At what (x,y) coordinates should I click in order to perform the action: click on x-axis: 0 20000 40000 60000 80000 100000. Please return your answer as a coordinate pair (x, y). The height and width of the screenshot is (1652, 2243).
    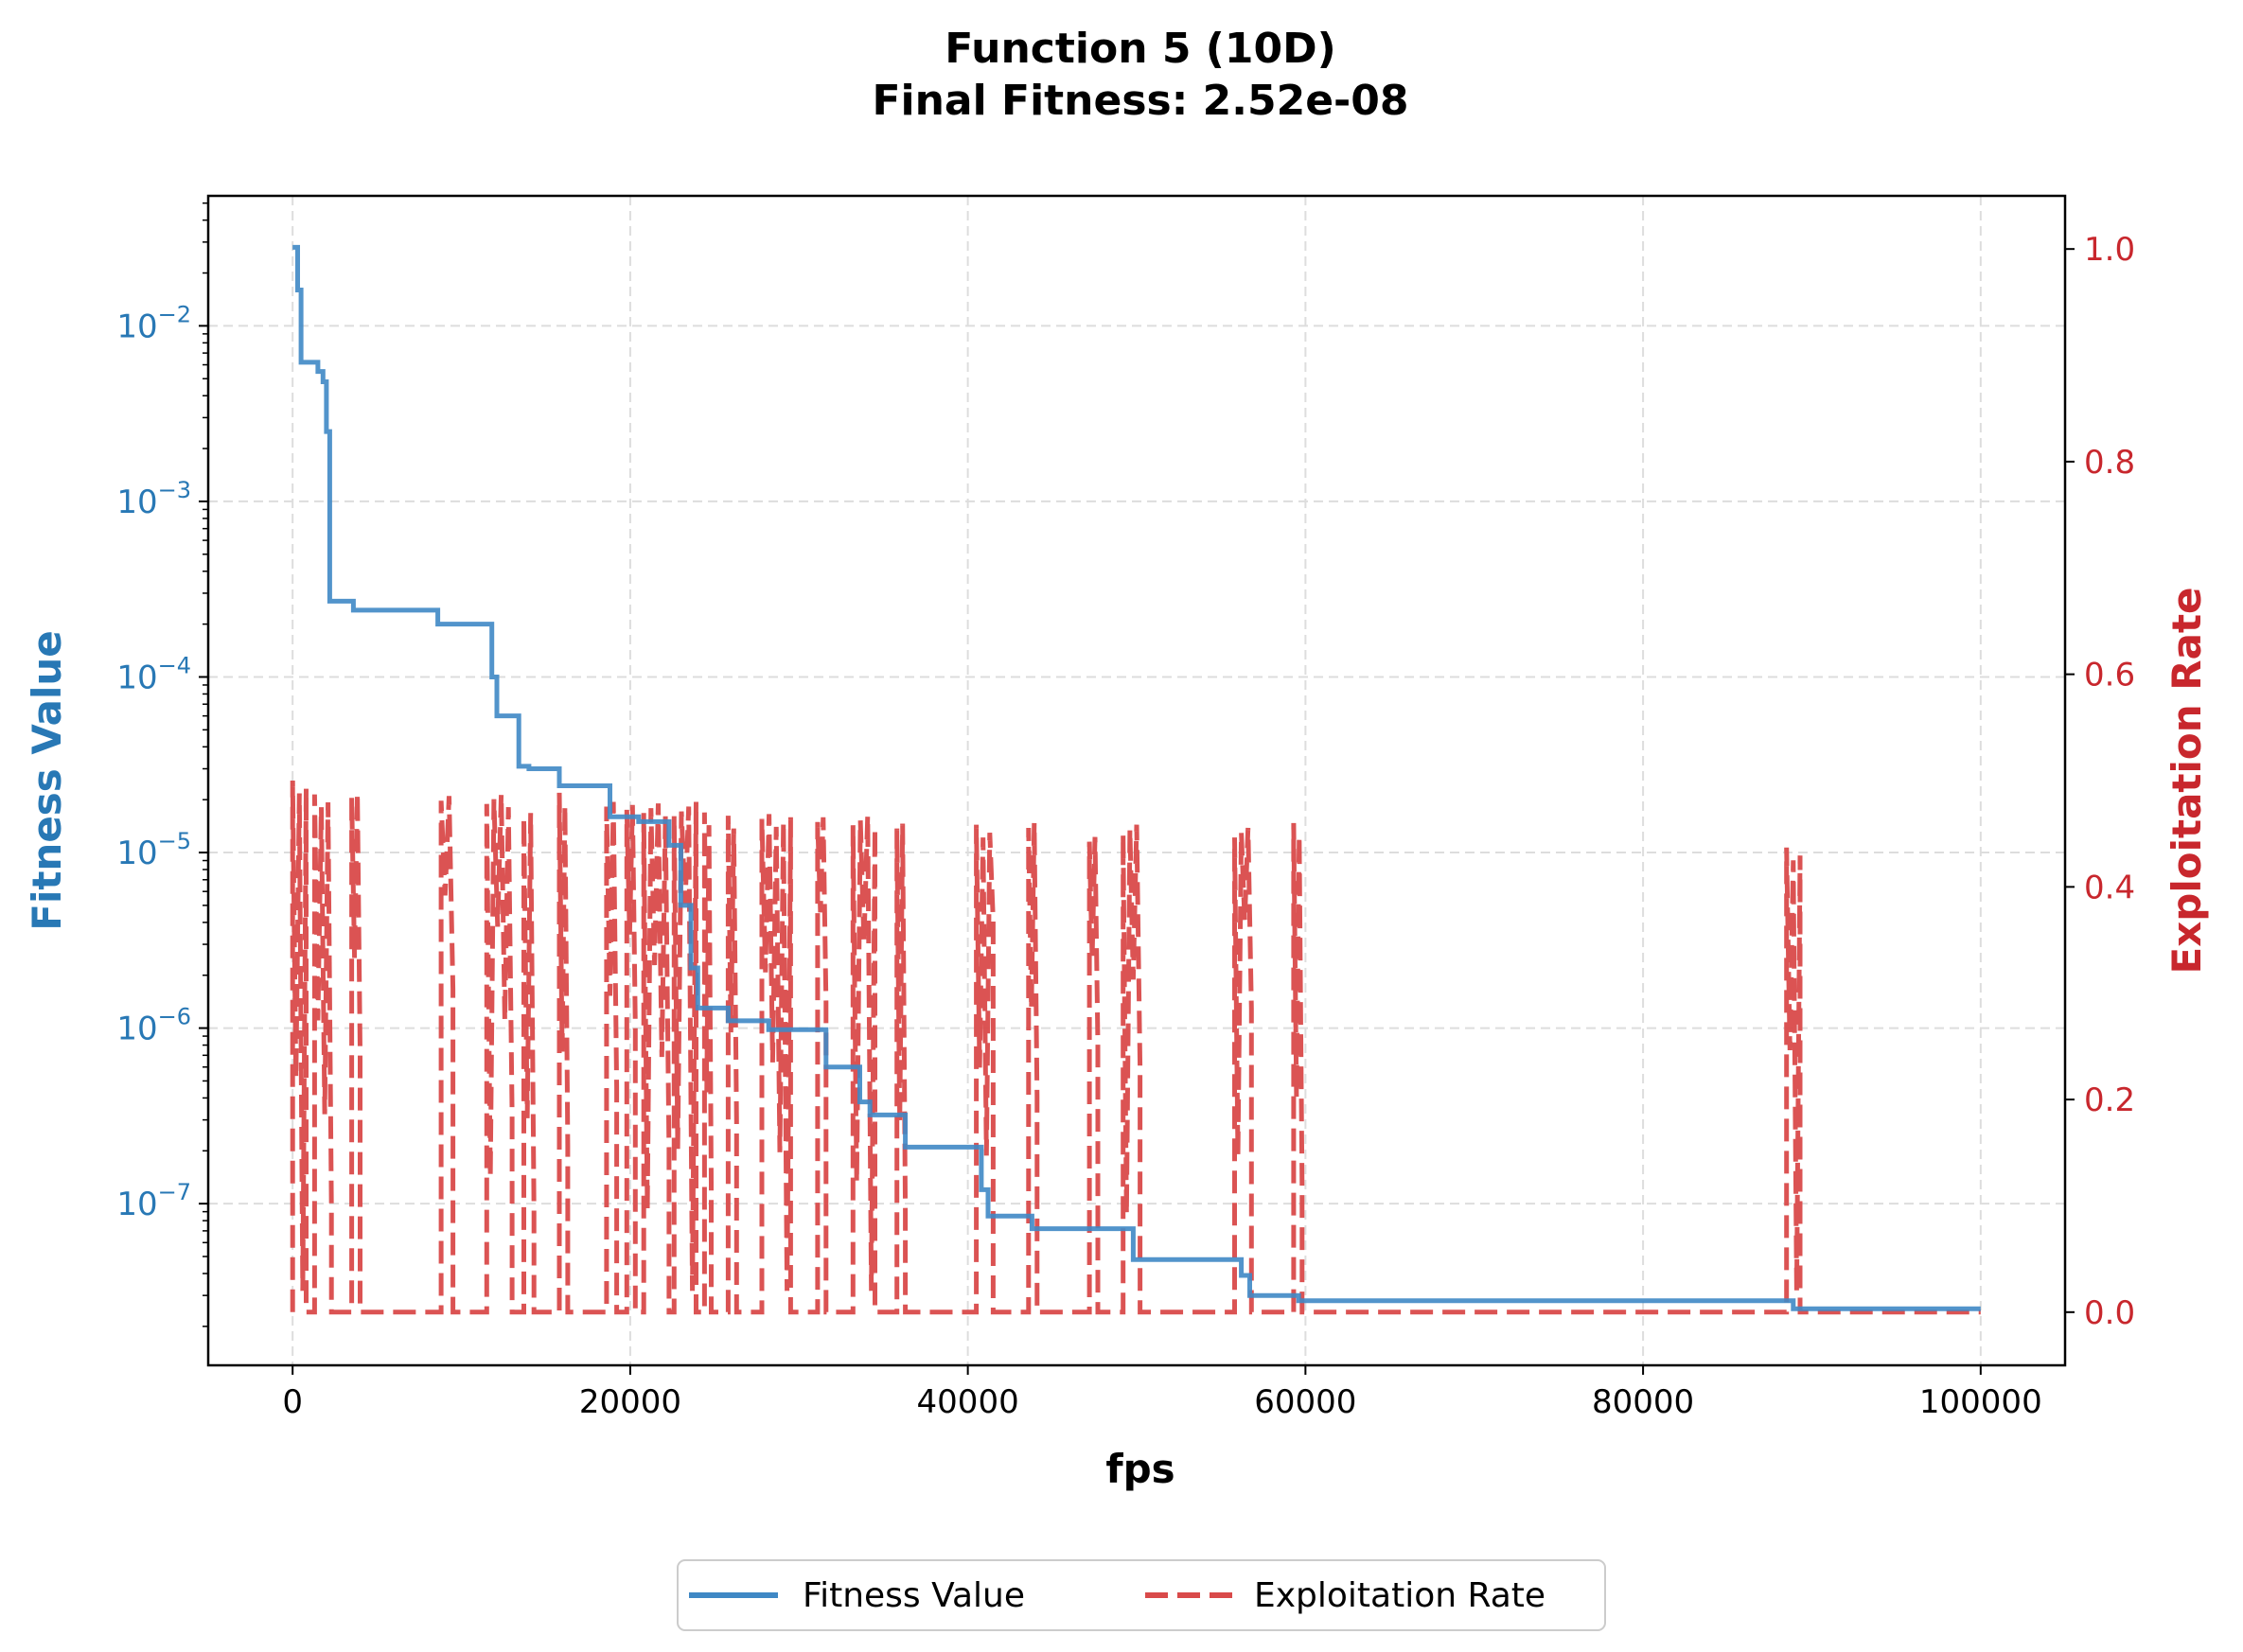
    Looking at the image, I should click on (1162, 1393).